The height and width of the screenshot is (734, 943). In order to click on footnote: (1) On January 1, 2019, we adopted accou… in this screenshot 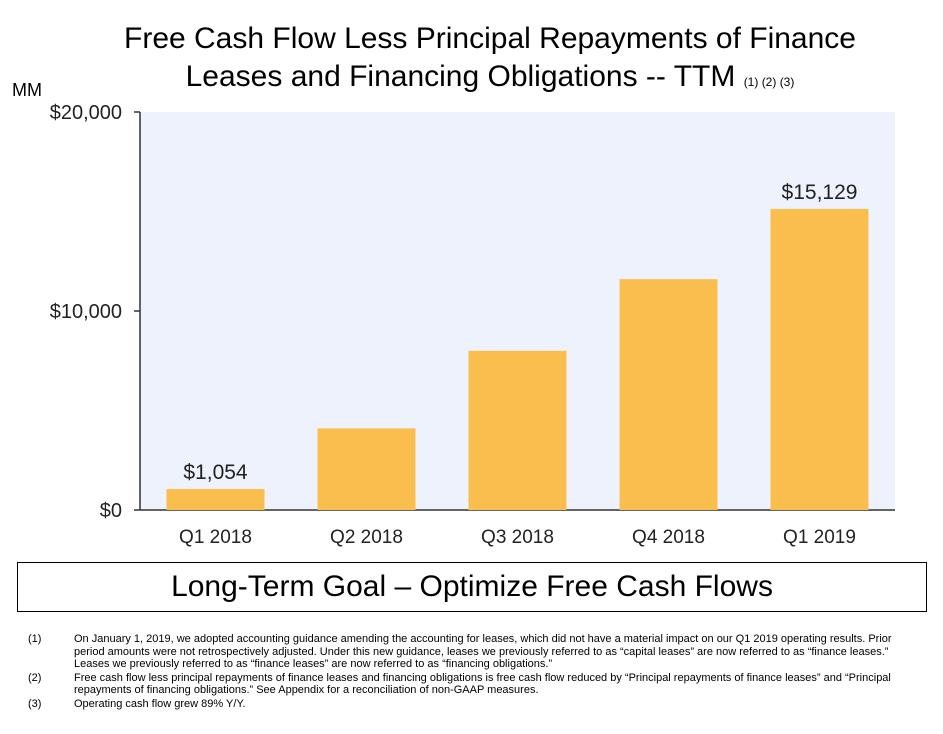, I will do `click(468, 652)`.